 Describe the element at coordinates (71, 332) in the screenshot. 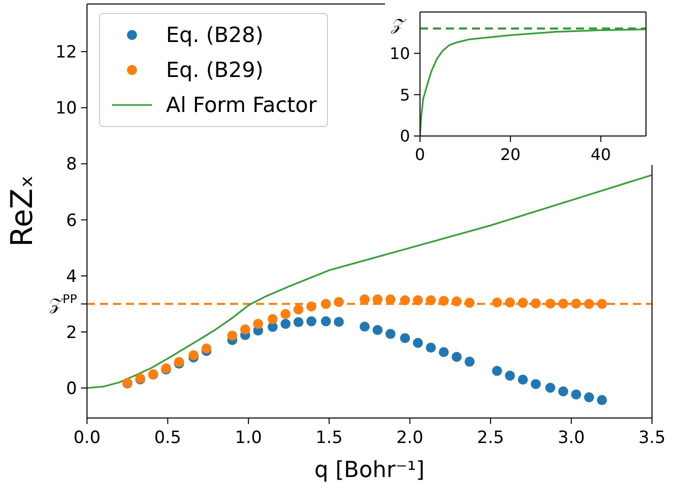

I see `y-tick-label: 2` at that location.